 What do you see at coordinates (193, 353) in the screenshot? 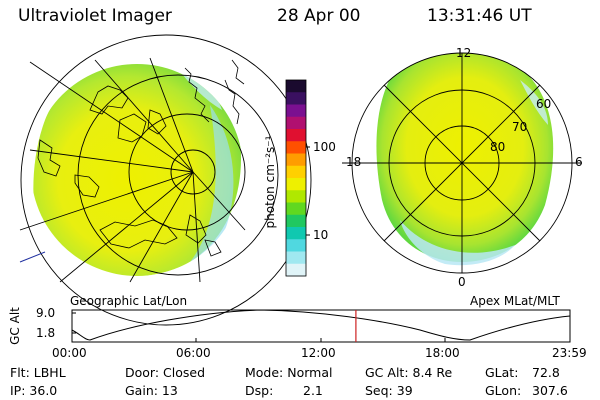
I see `time-tick-0600: 06:00` at bounding box center [193, 353].